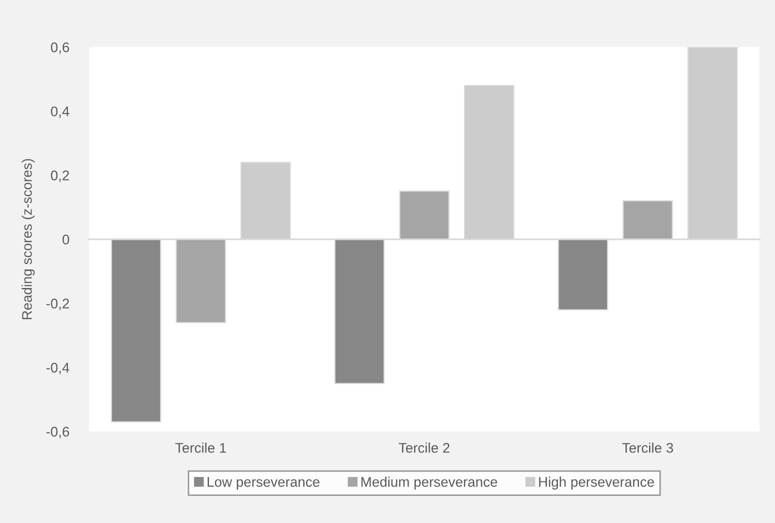 The height and width of the screenshot is (523, 775). I want to click on y-tick-label: 0,4, so click(60, 112).